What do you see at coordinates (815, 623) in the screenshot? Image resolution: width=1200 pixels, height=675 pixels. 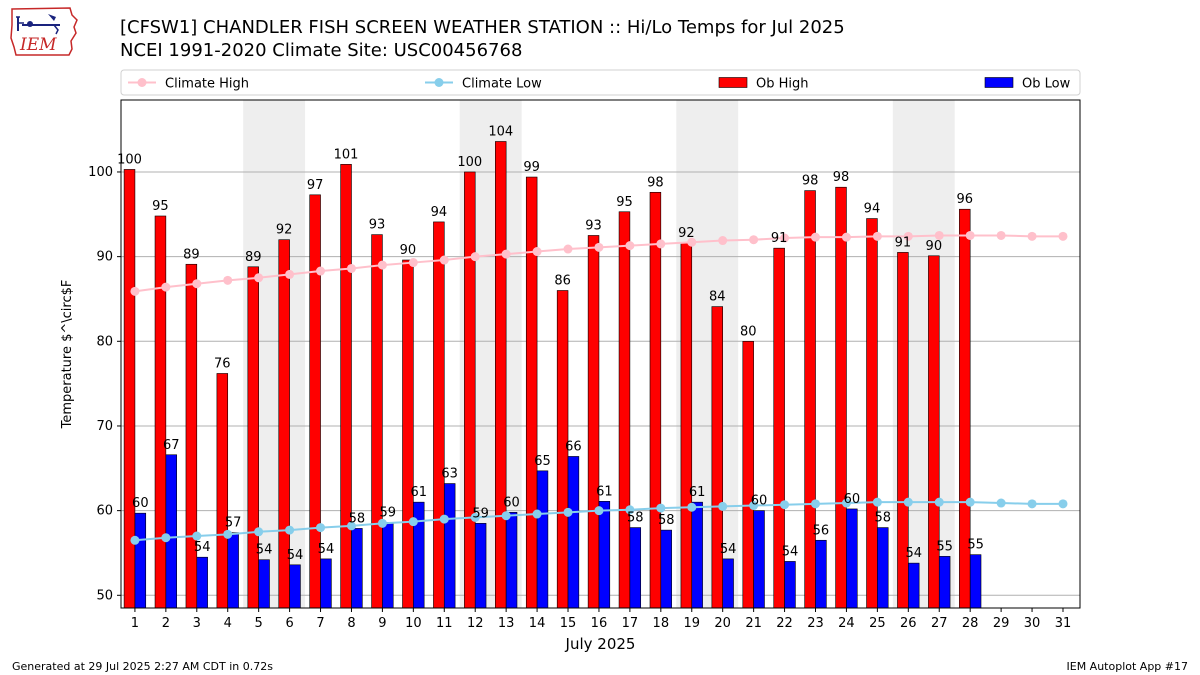 I see `x-tick-label: 23` at bounding box center [815, 623].